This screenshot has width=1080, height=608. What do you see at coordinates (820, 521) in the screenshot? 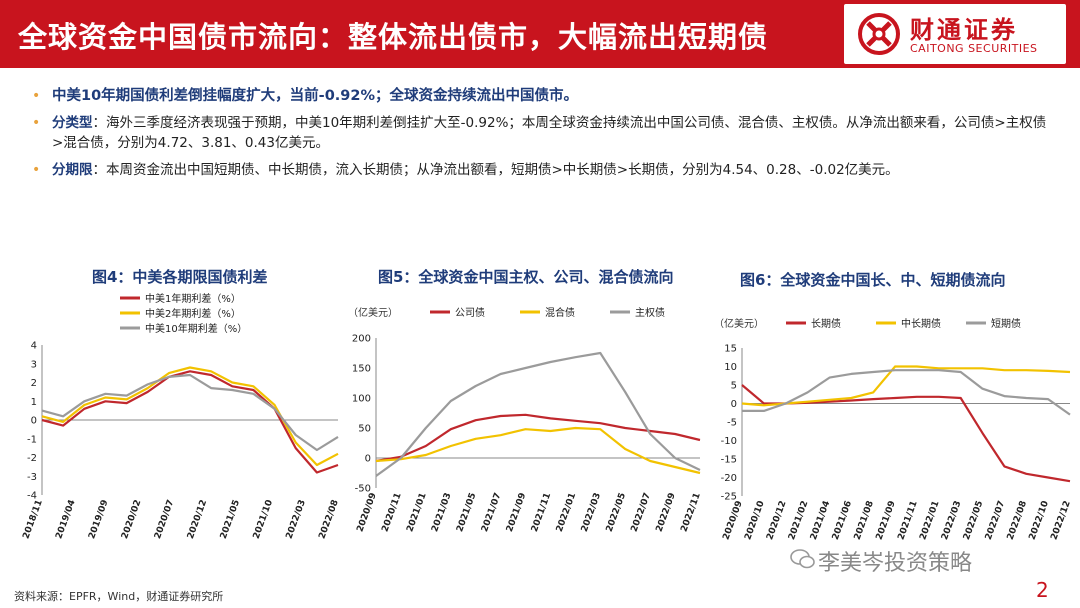
I see `x-tick-label: 2021/04` at bounding box center [820, 521].